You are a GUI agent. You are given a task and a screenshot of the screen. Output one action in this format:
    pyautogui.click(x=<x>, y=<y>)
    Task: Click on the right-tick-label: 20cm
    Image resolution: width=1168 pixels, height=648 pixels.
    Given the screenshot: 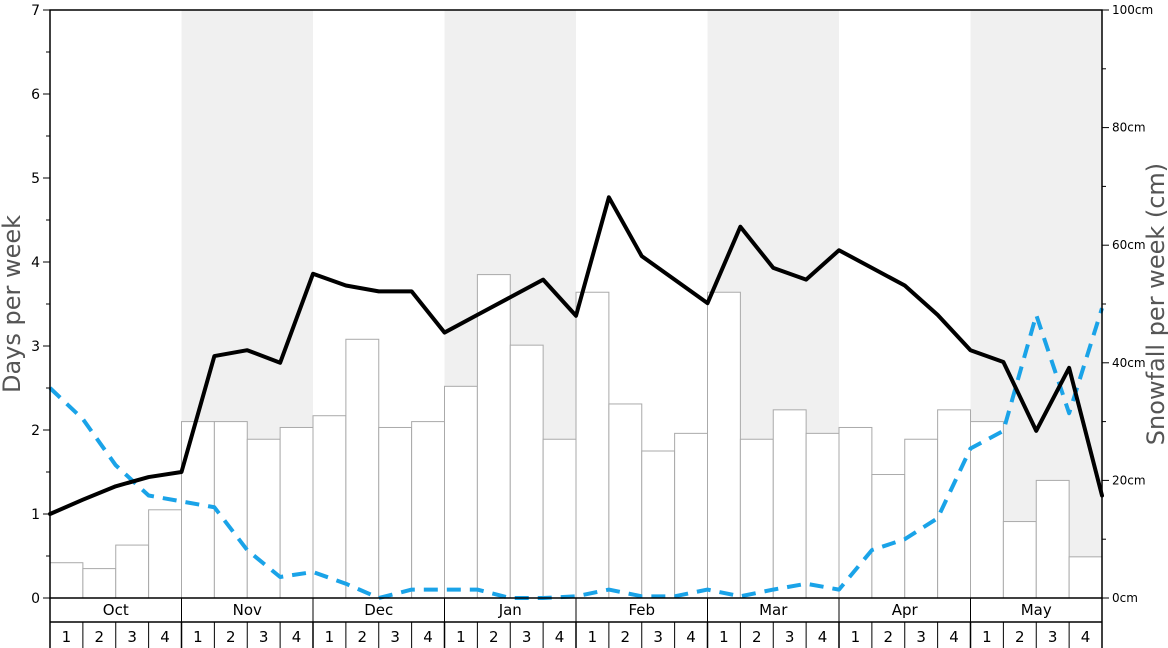 What is the action you would take?
    pyautogui.click(x=1129, y=480)
    